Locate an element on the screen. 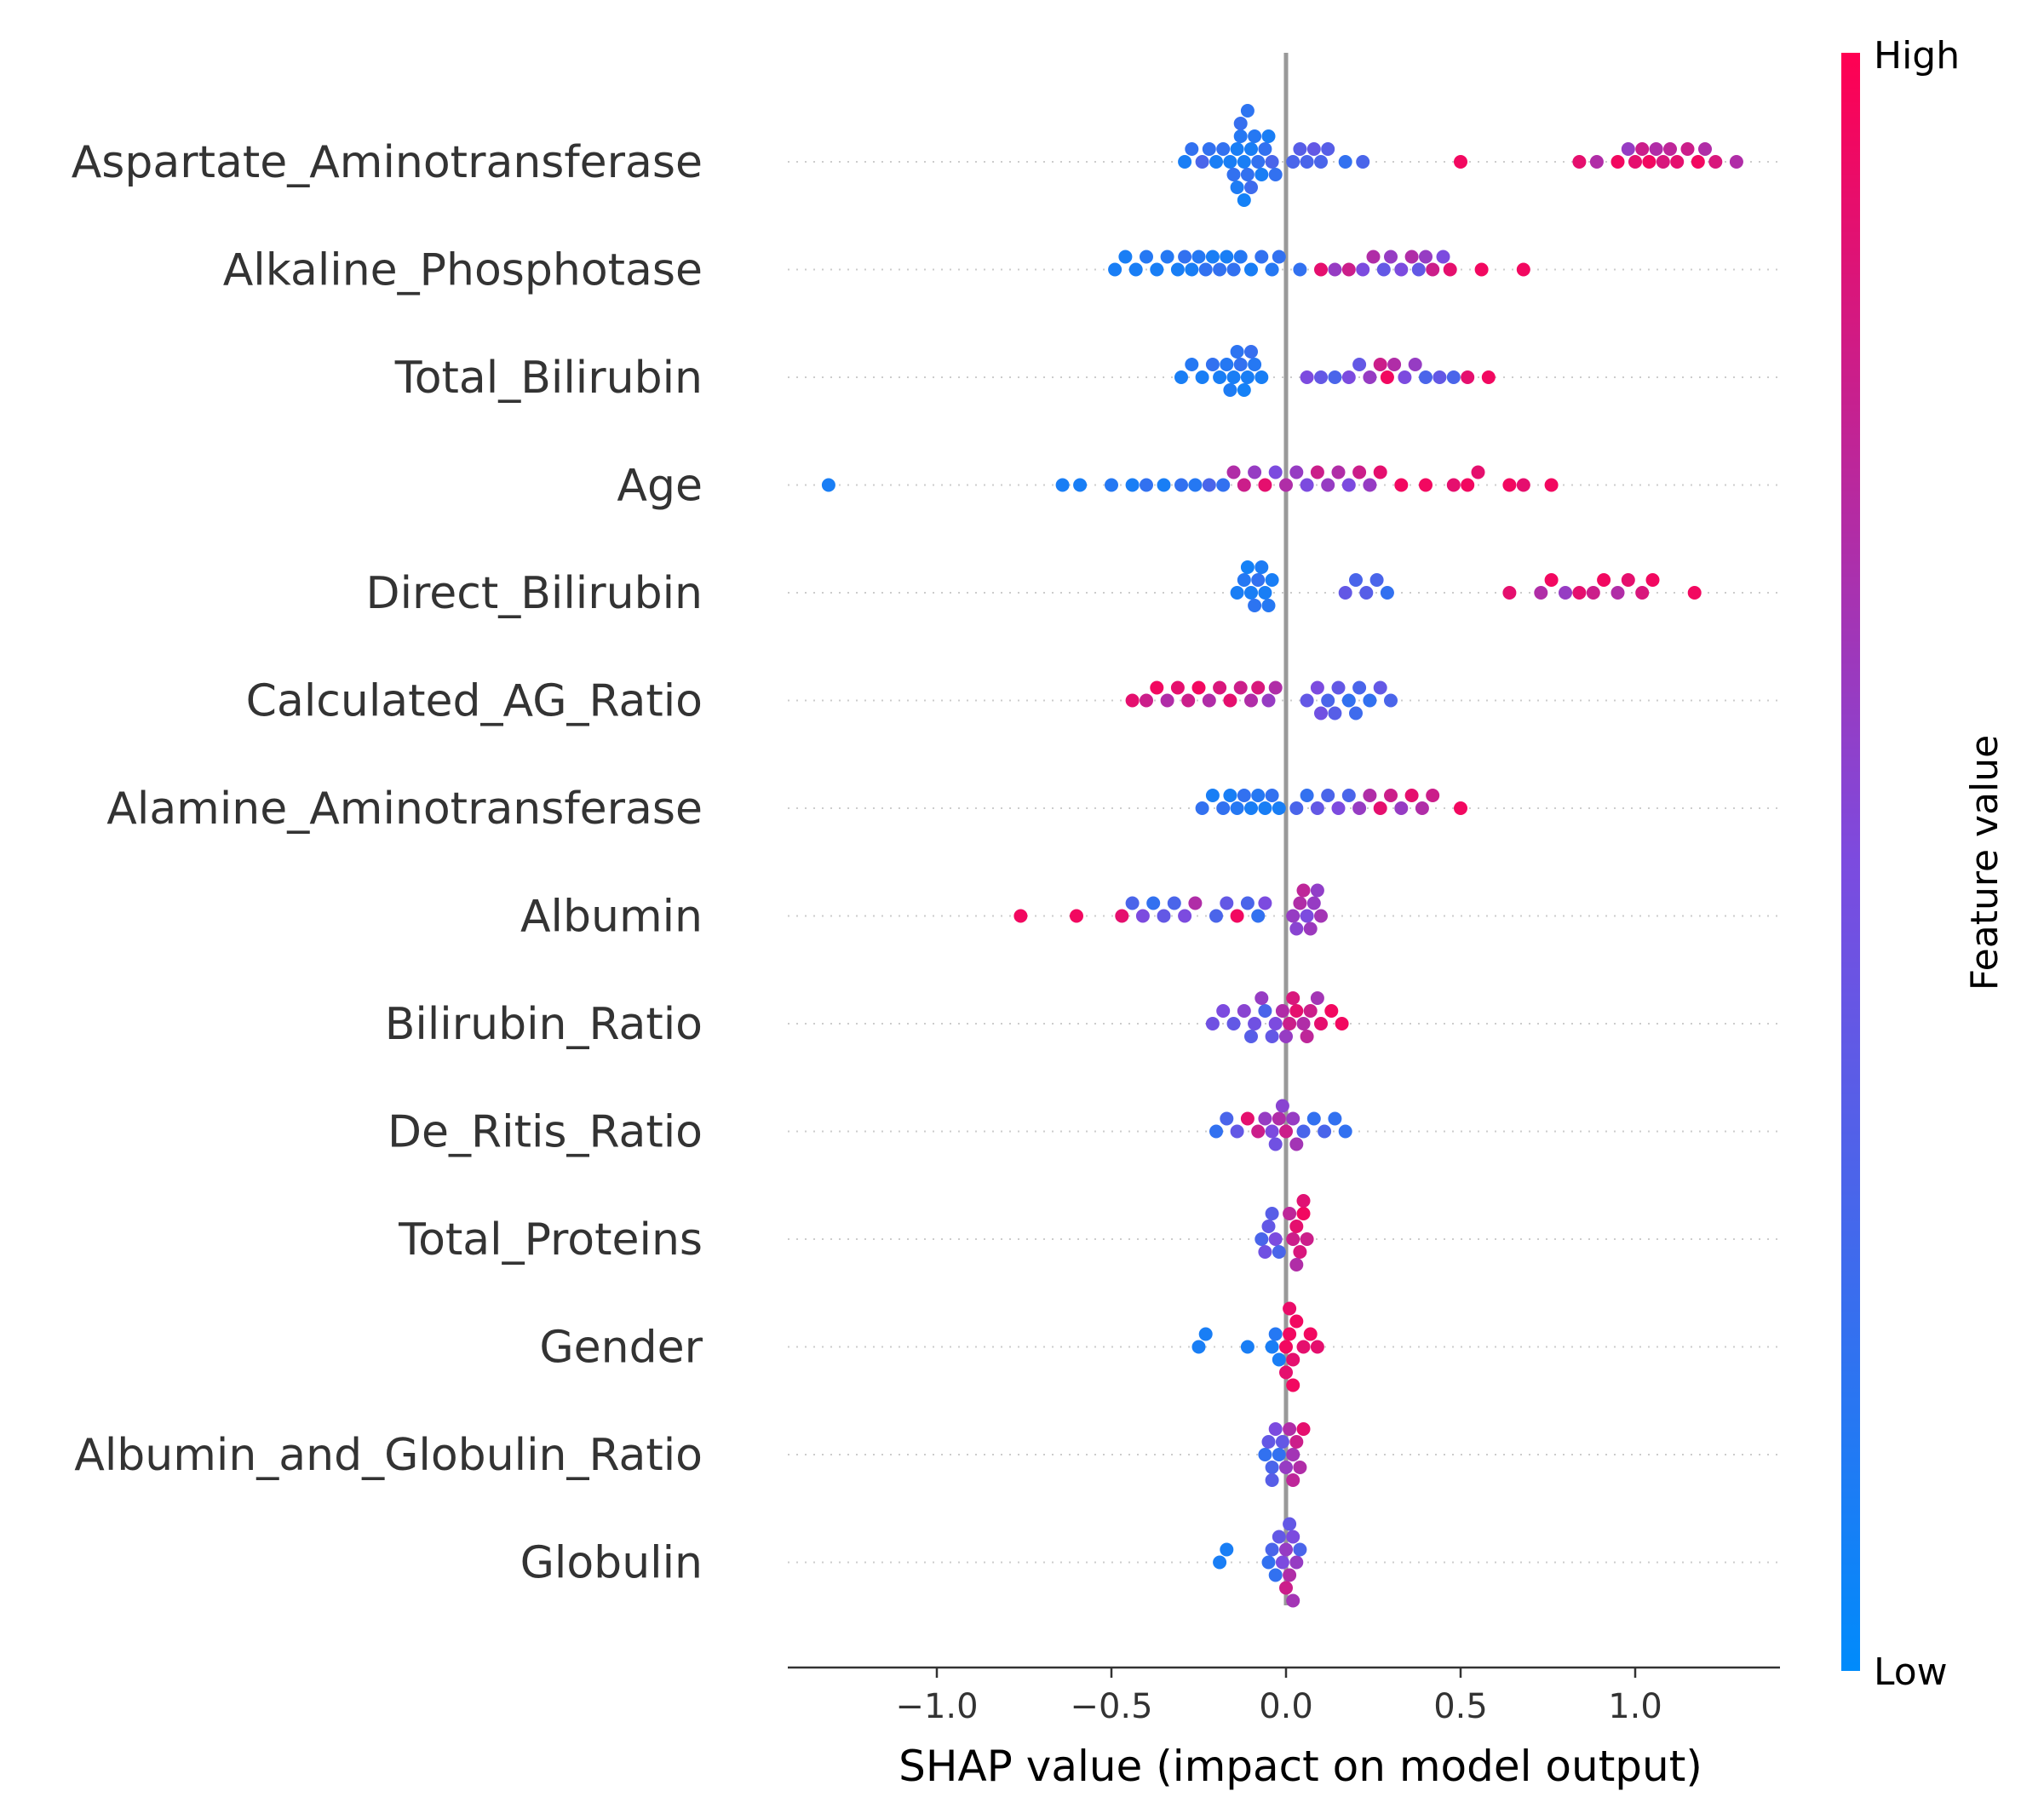  x-ticks: −1.0 −0.5 0.0 0.5 1.0 is located at coordinates (1278, 1697).